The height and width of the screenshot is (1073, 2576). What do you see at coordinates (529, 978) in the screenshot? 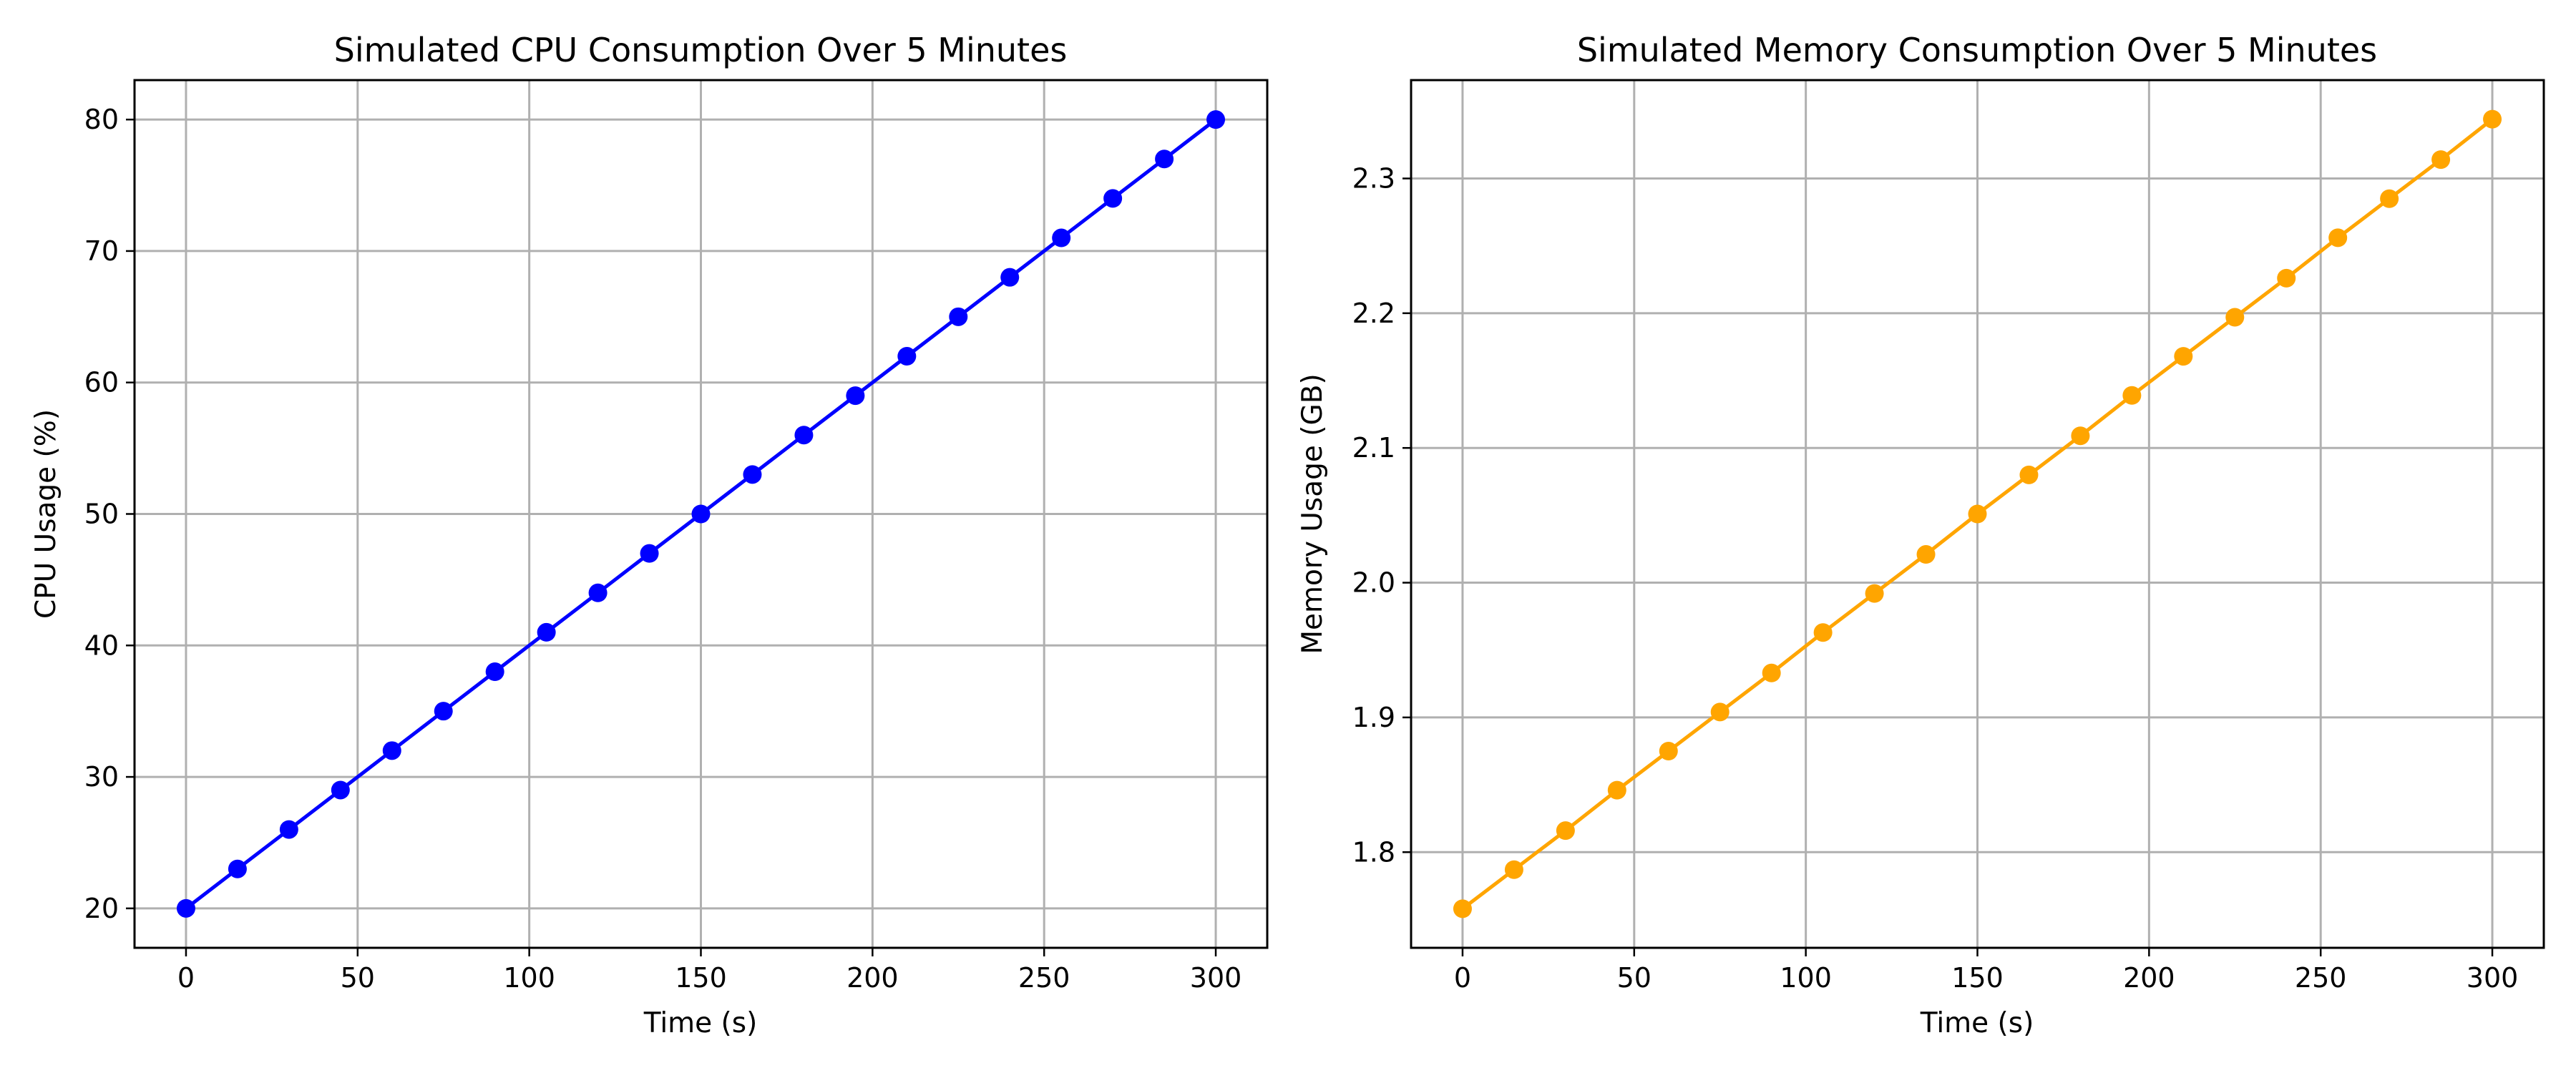
I see `cpu-x-tick-label: 100` at bounding box center [529, 978].